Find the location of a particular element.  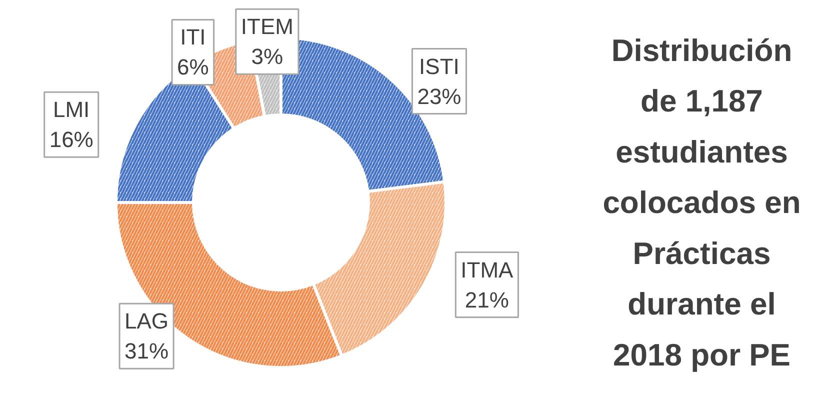

slice-label: ISTI is located at coordinates (439, 66).